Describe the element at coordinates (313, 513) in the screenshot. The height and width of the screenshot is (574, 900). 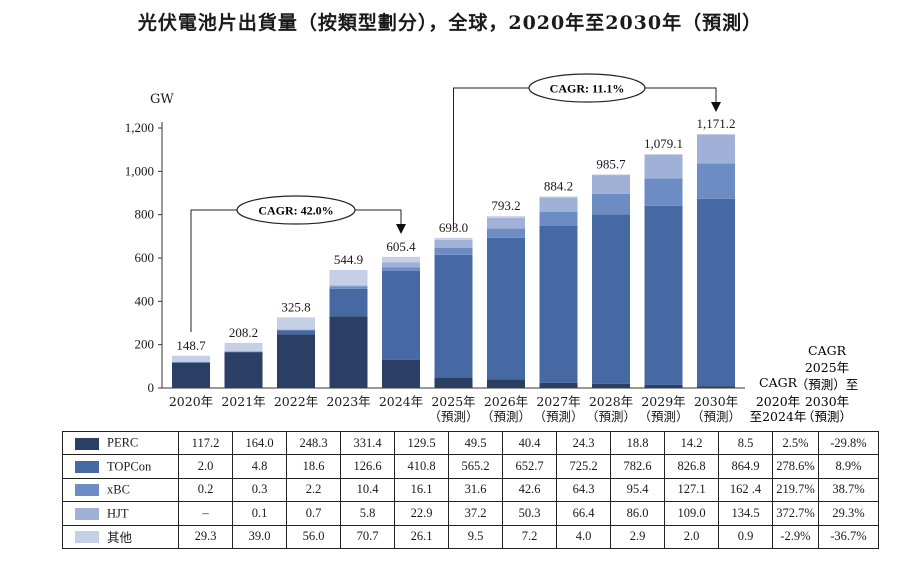
I see `table-cell: 0.7` at that location.